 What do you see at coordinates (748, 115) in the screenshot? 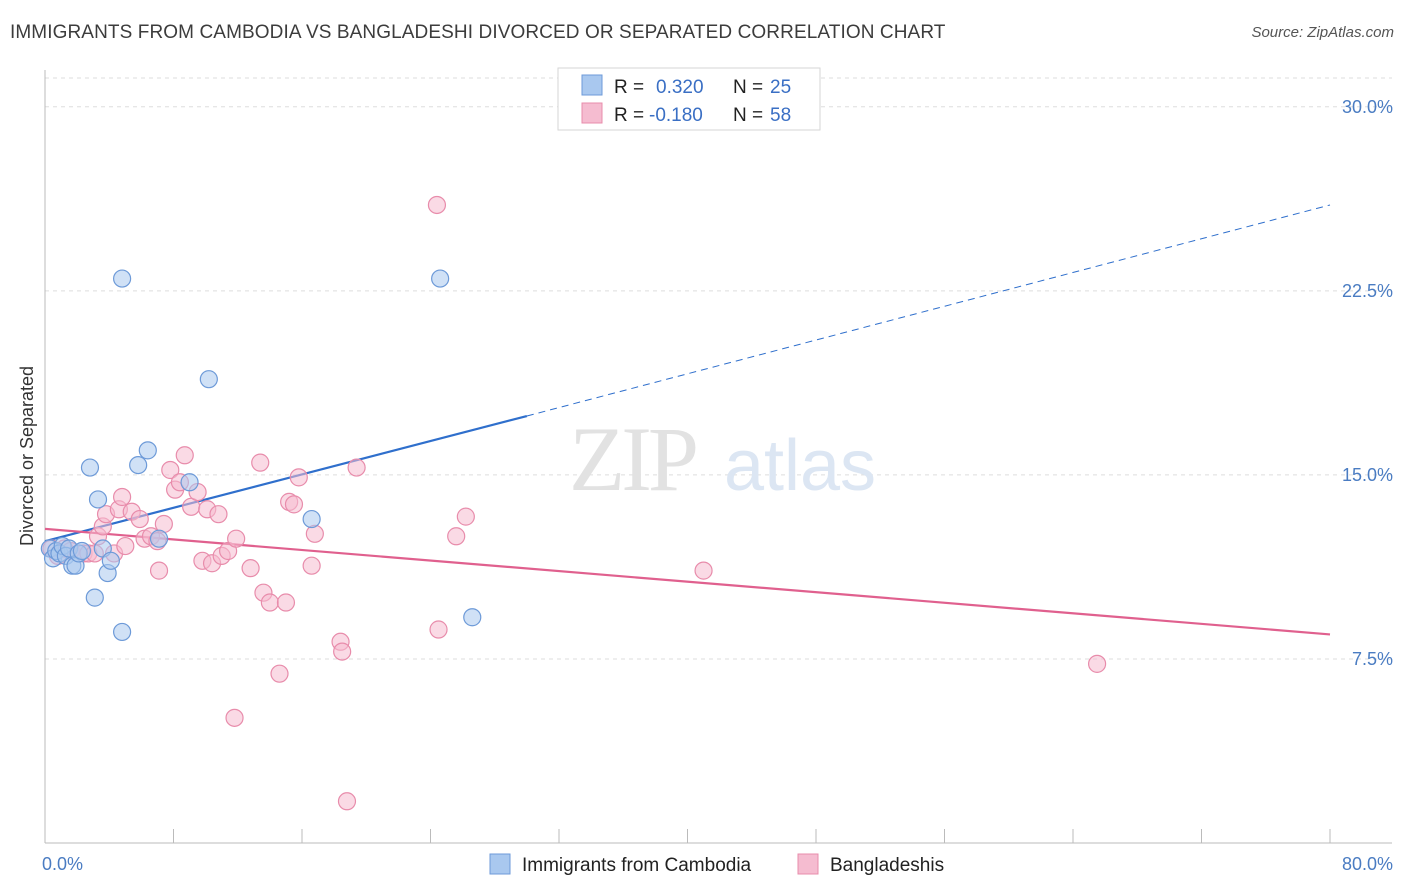
I see `legend-n-label-2: N =` at bounding box center [748, 115].